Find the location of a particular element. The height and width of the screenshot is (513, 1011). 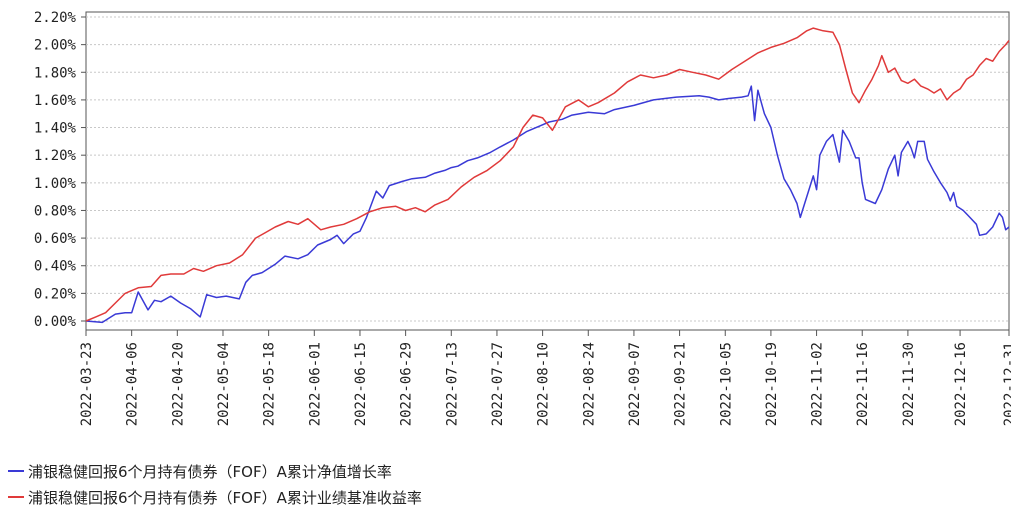

legend-item-nav: 浦银稳健回报6个月持有债券（FOF）A累计净值增长率 is located at coordinates (215, 471).